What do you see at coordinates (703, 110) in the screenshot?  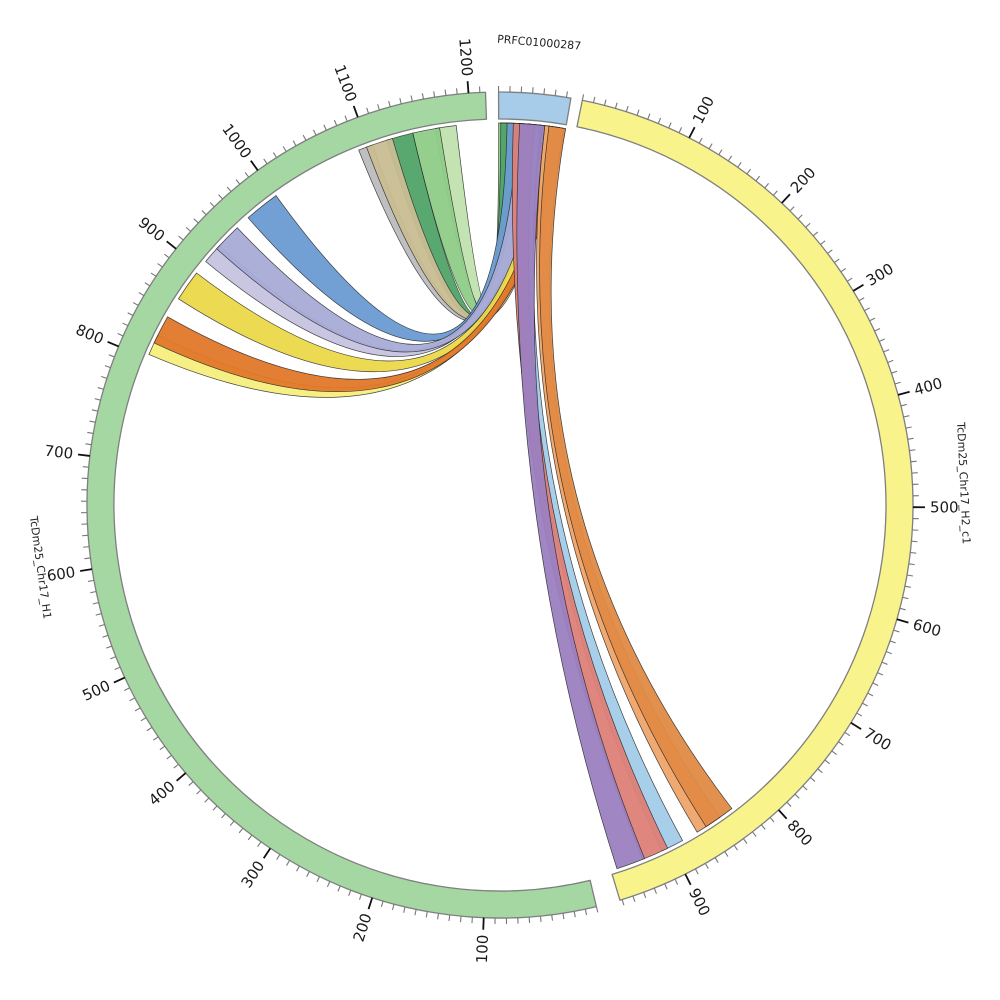 I see `tick-label-TcDm25_Chr17_H2_c1-100: 100` at bounding box center [703, 110].